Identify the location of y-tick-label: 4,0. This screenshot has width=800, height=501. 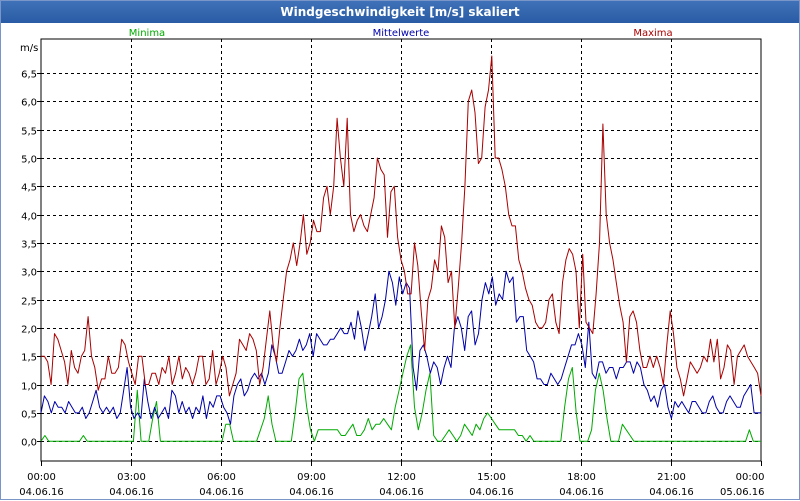
(29, 217).